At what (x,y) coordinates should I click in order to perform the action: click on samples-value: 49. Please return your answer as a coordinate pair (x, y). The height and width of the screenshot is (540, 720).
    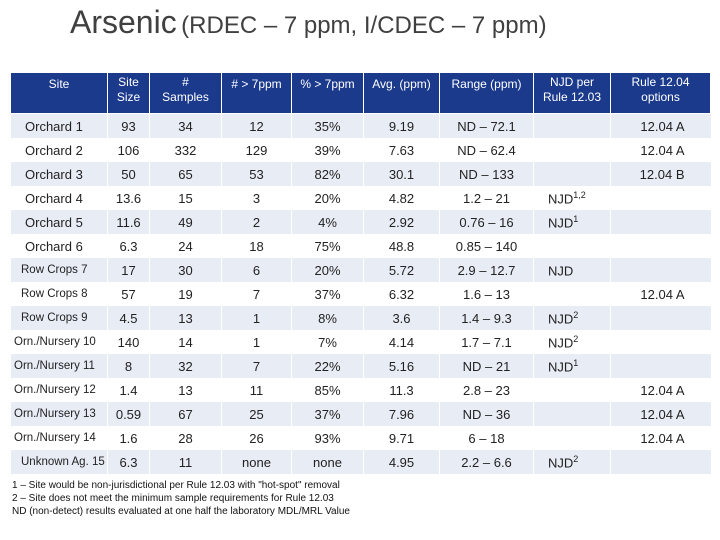
    Looking at the image, I should click on (185, 222).